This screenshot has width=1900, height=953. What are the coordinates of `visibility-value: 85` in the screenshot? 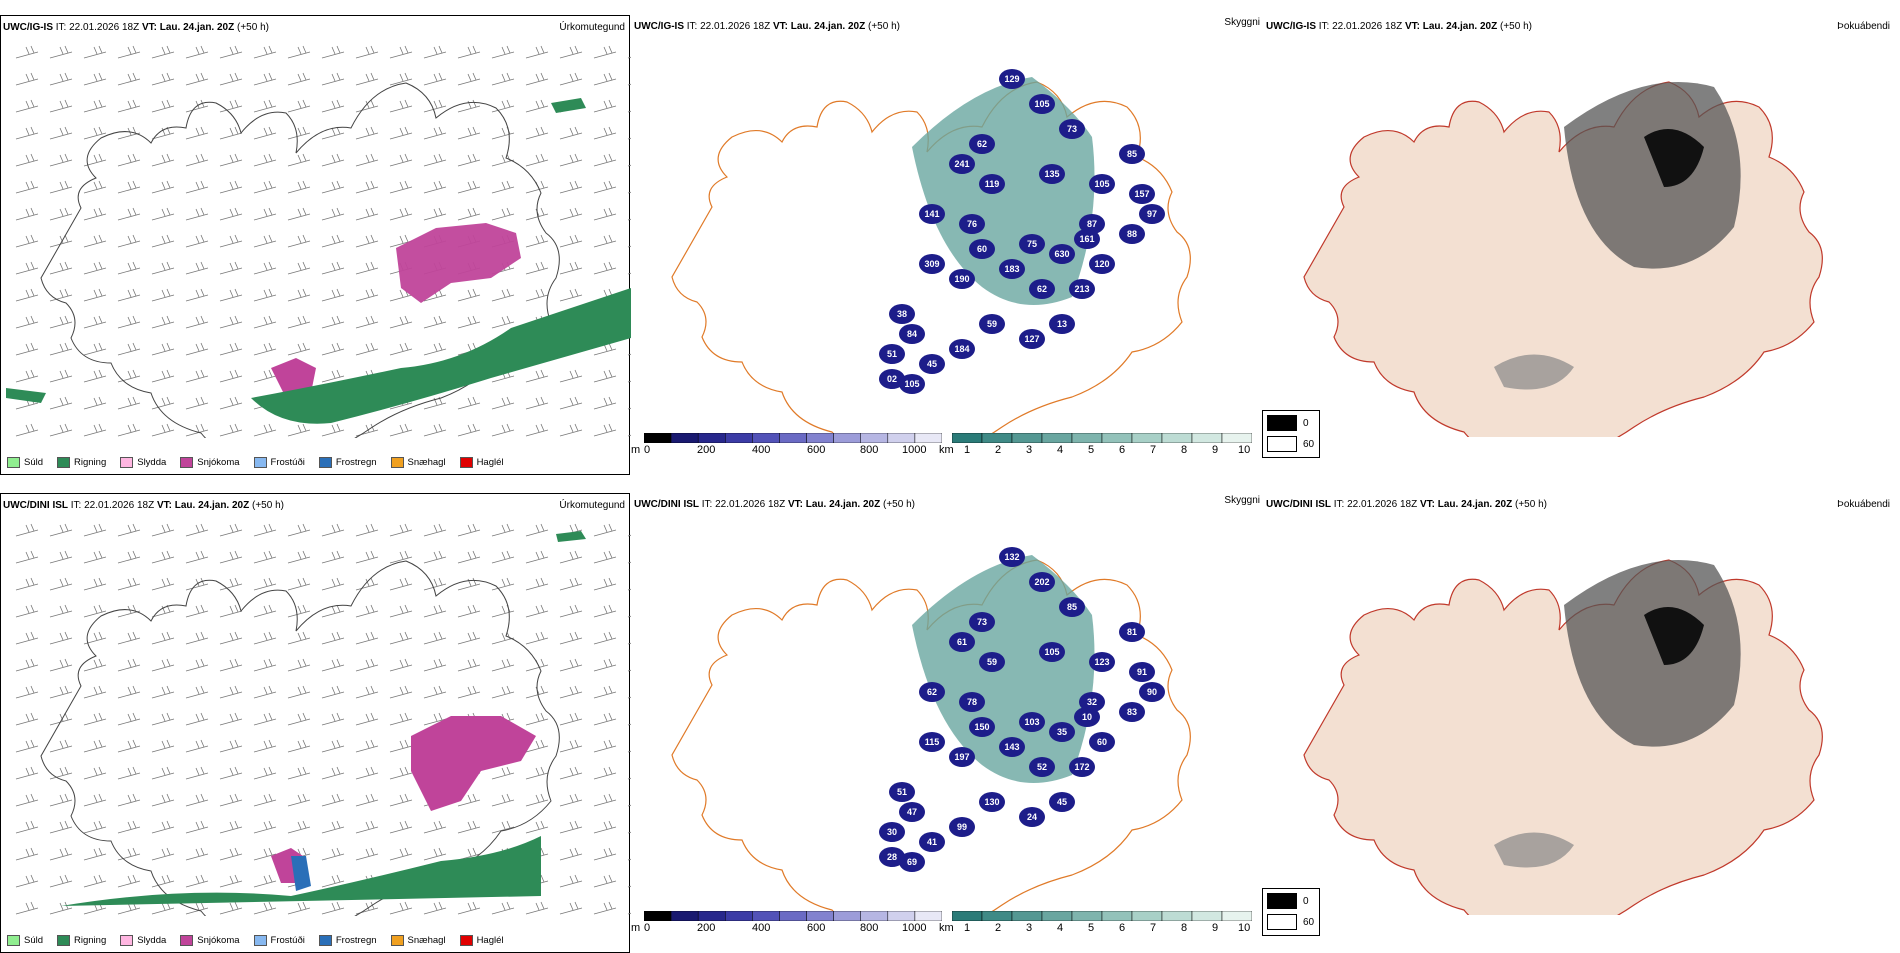 It's located at (1072, 607).